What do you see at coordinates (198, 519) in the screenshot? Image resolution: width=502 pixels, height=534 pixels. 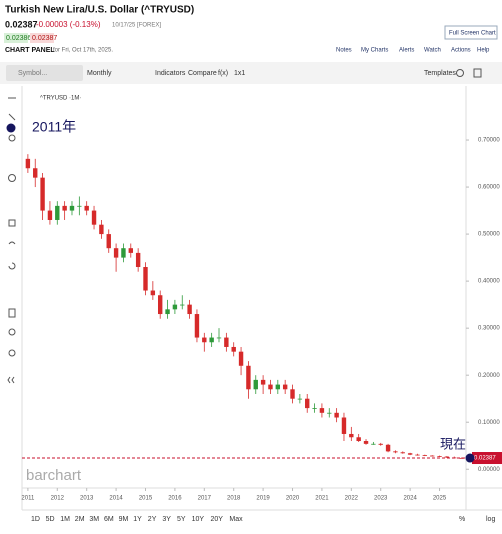 I see `range-button: 10Y` at bounding box center [198, 519].